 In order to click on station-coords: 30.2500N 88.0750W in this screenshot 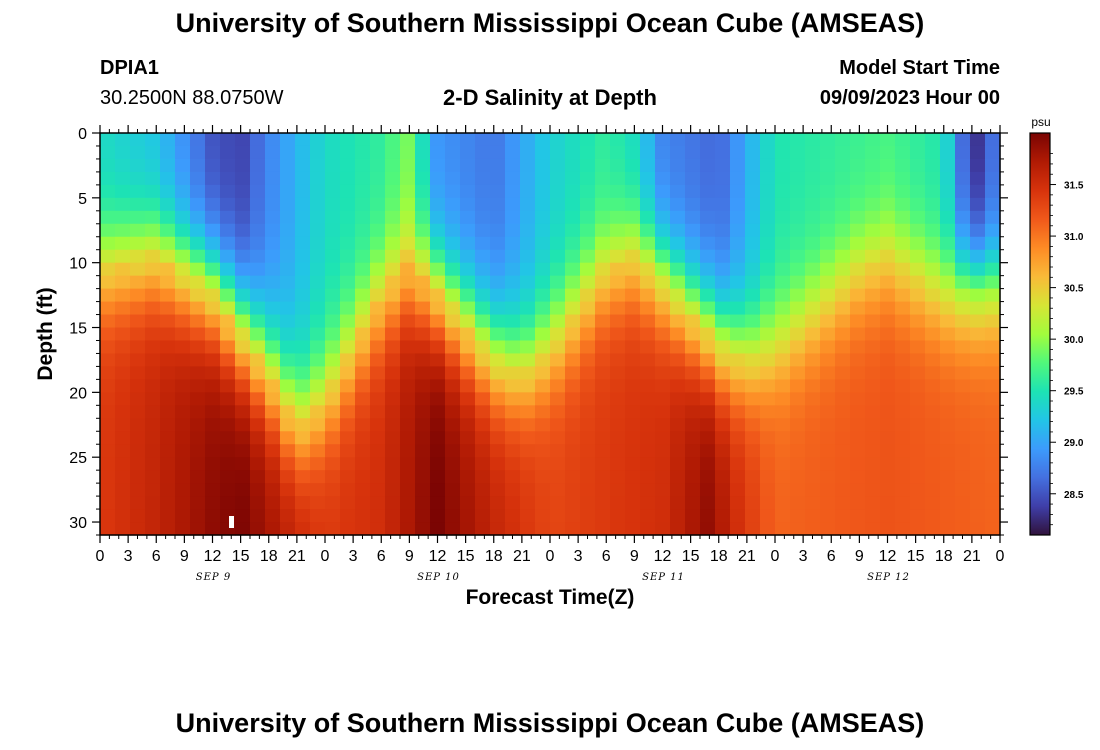, I will do `click(192, 98)`.